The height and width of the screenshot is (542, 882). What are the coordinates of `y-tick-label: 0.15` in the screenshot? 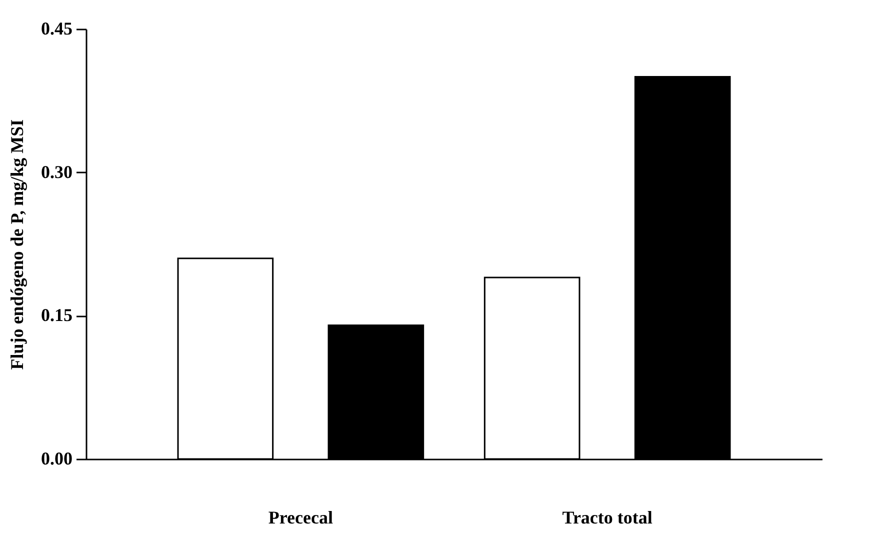 It's located at (56, 315).